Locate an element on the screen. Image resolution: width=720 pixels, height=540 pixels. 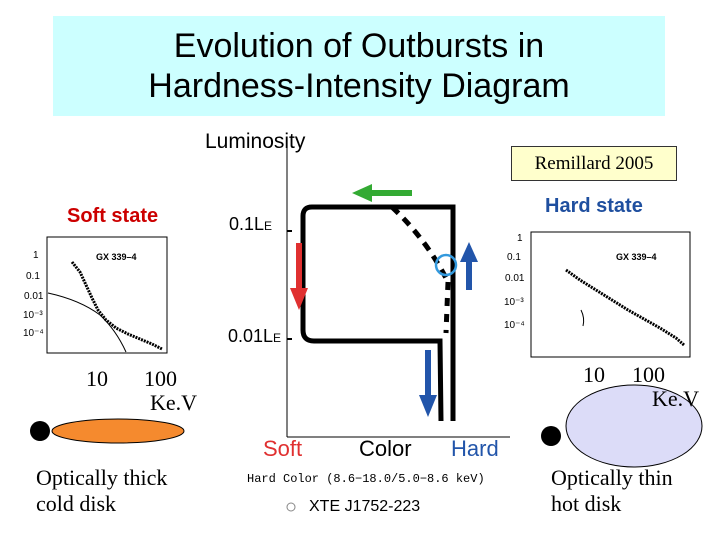
hard-ytick-1: 1 is located at coordinates (520, 238).